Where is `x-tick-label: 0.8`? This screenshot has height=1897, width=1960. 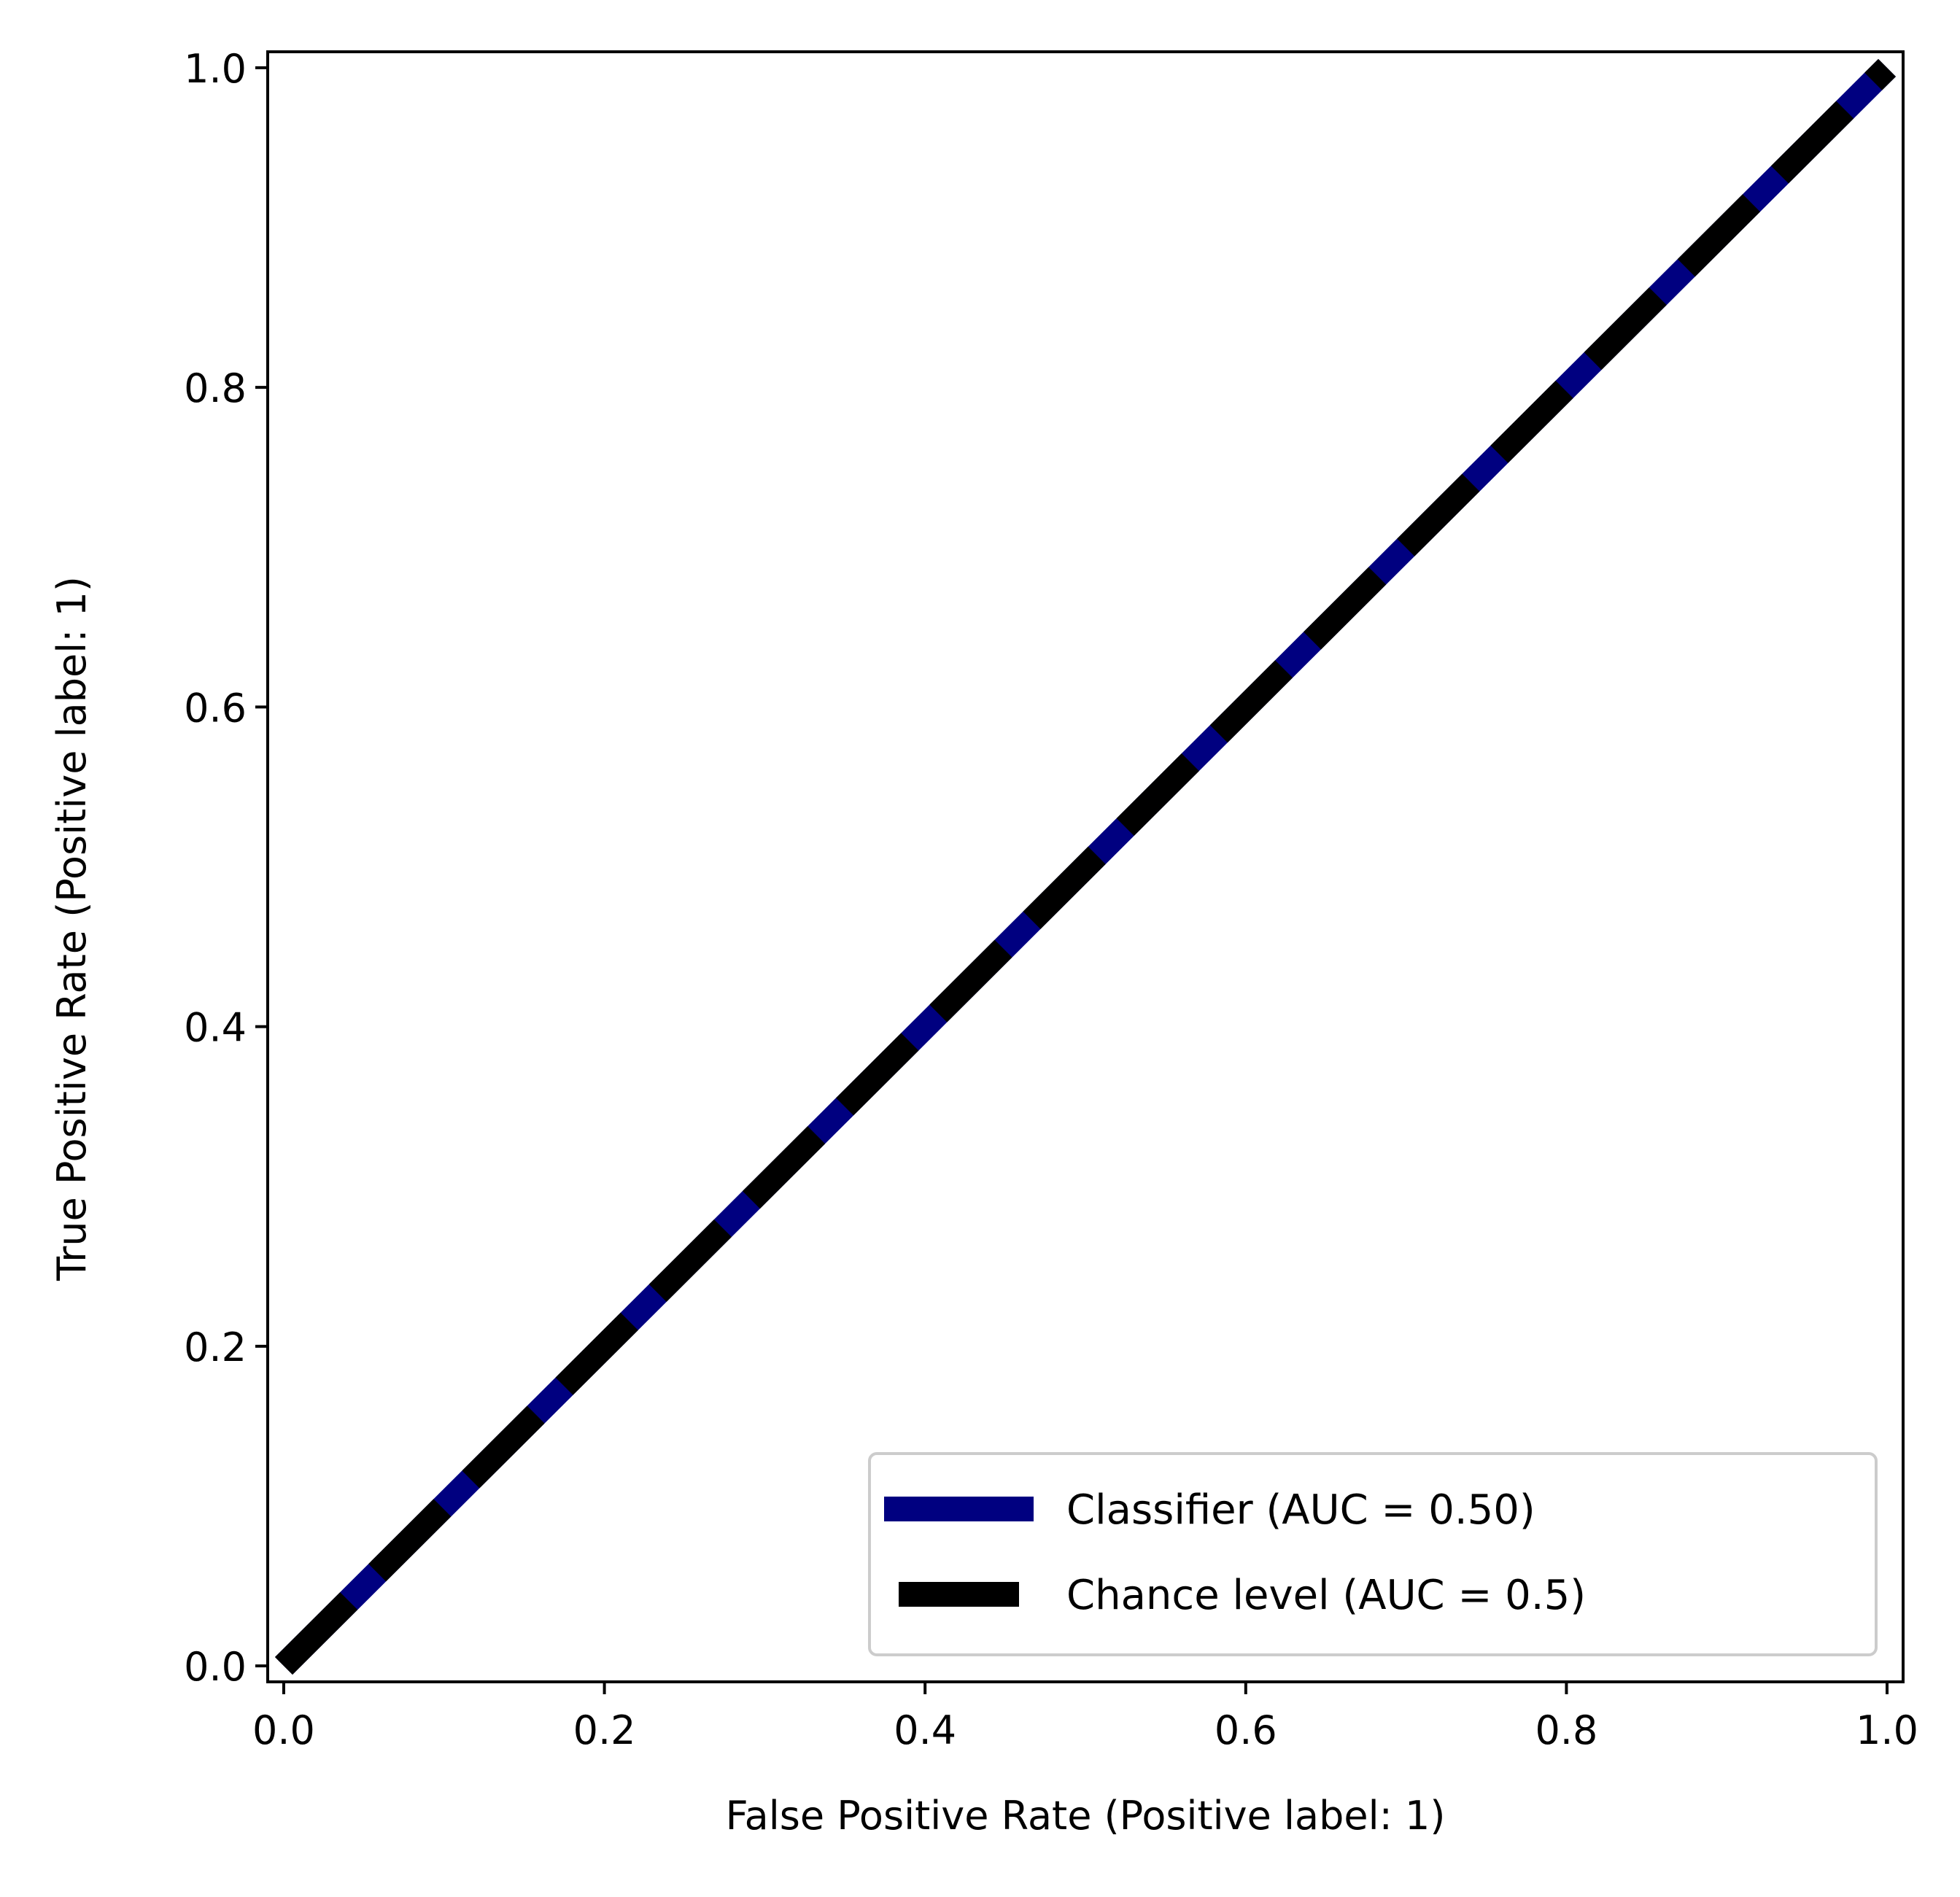
x-tick-label: 0.8 is located at coordinates (1566, 1730).